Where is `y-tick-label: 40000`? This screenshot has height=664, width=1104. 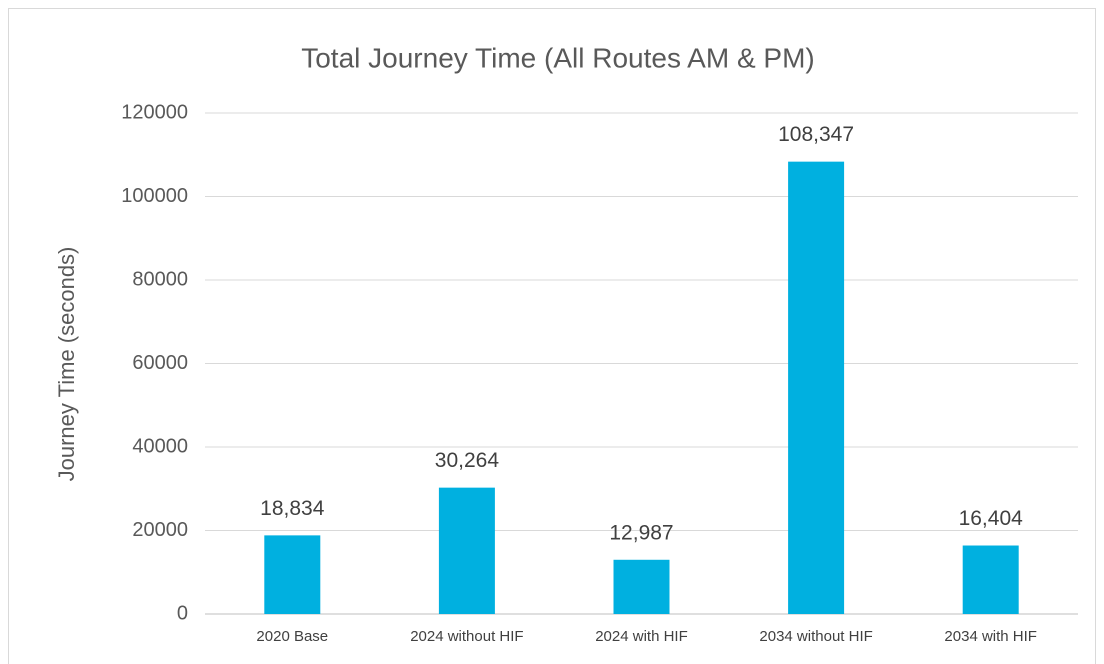 y-tick-label: 40000 is located at coordinates (160, 446).